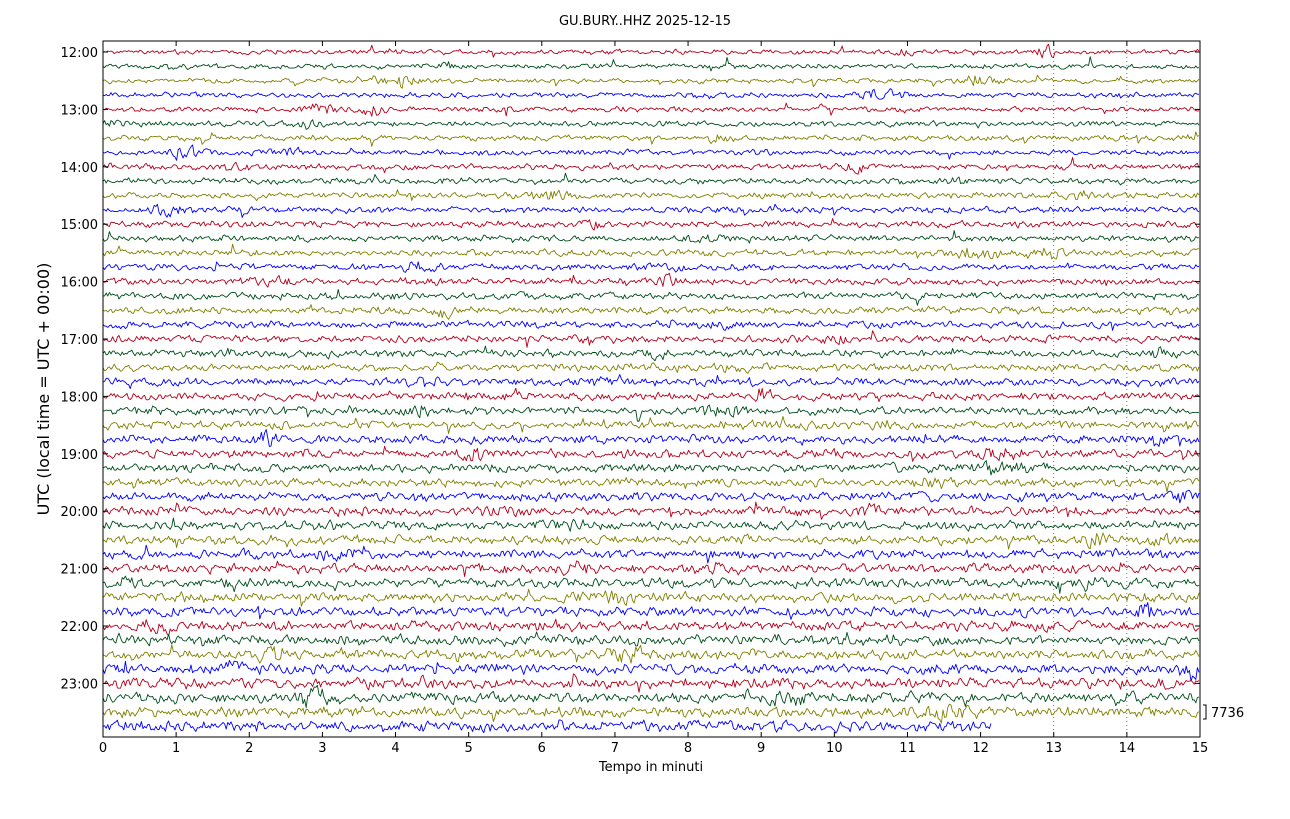 This screenshot has width=1290, height=819. Describe the element at coordinates (542, 748) in the screenshot. I see `x-tick-label-6: 6` at that location.